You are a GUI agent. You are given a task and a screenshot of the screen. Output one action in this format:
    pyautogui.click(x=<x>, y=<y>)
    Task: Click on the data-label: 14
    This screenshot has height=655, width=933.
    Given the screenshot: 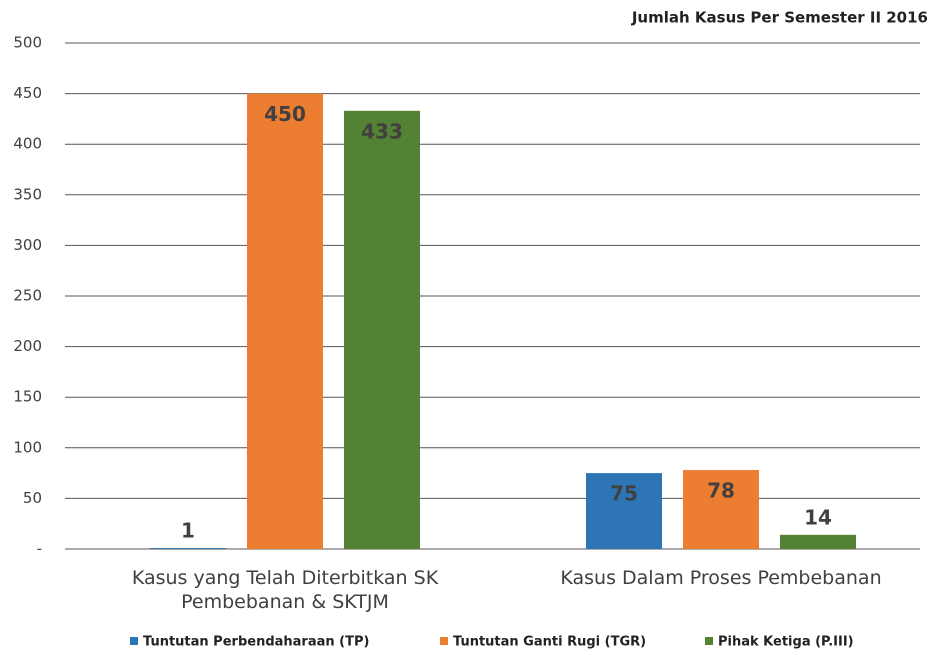 What is the action you would take?
    pyautogui.click(x=818, y=517)
    